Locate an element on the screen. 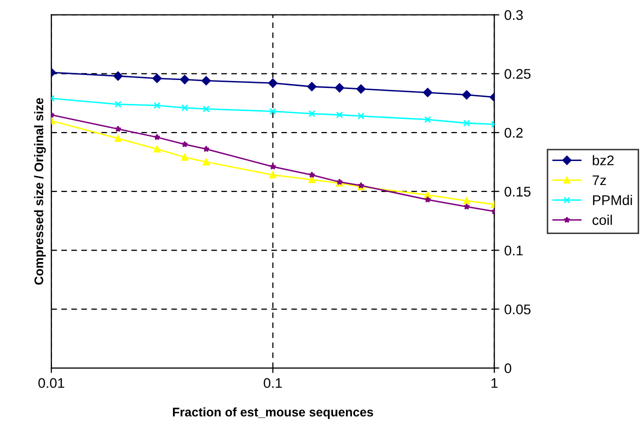 Image resolution: width=642 pixels, height=423 pixels. y-tick-label: 0.2 is located at coordinates (513, 133).